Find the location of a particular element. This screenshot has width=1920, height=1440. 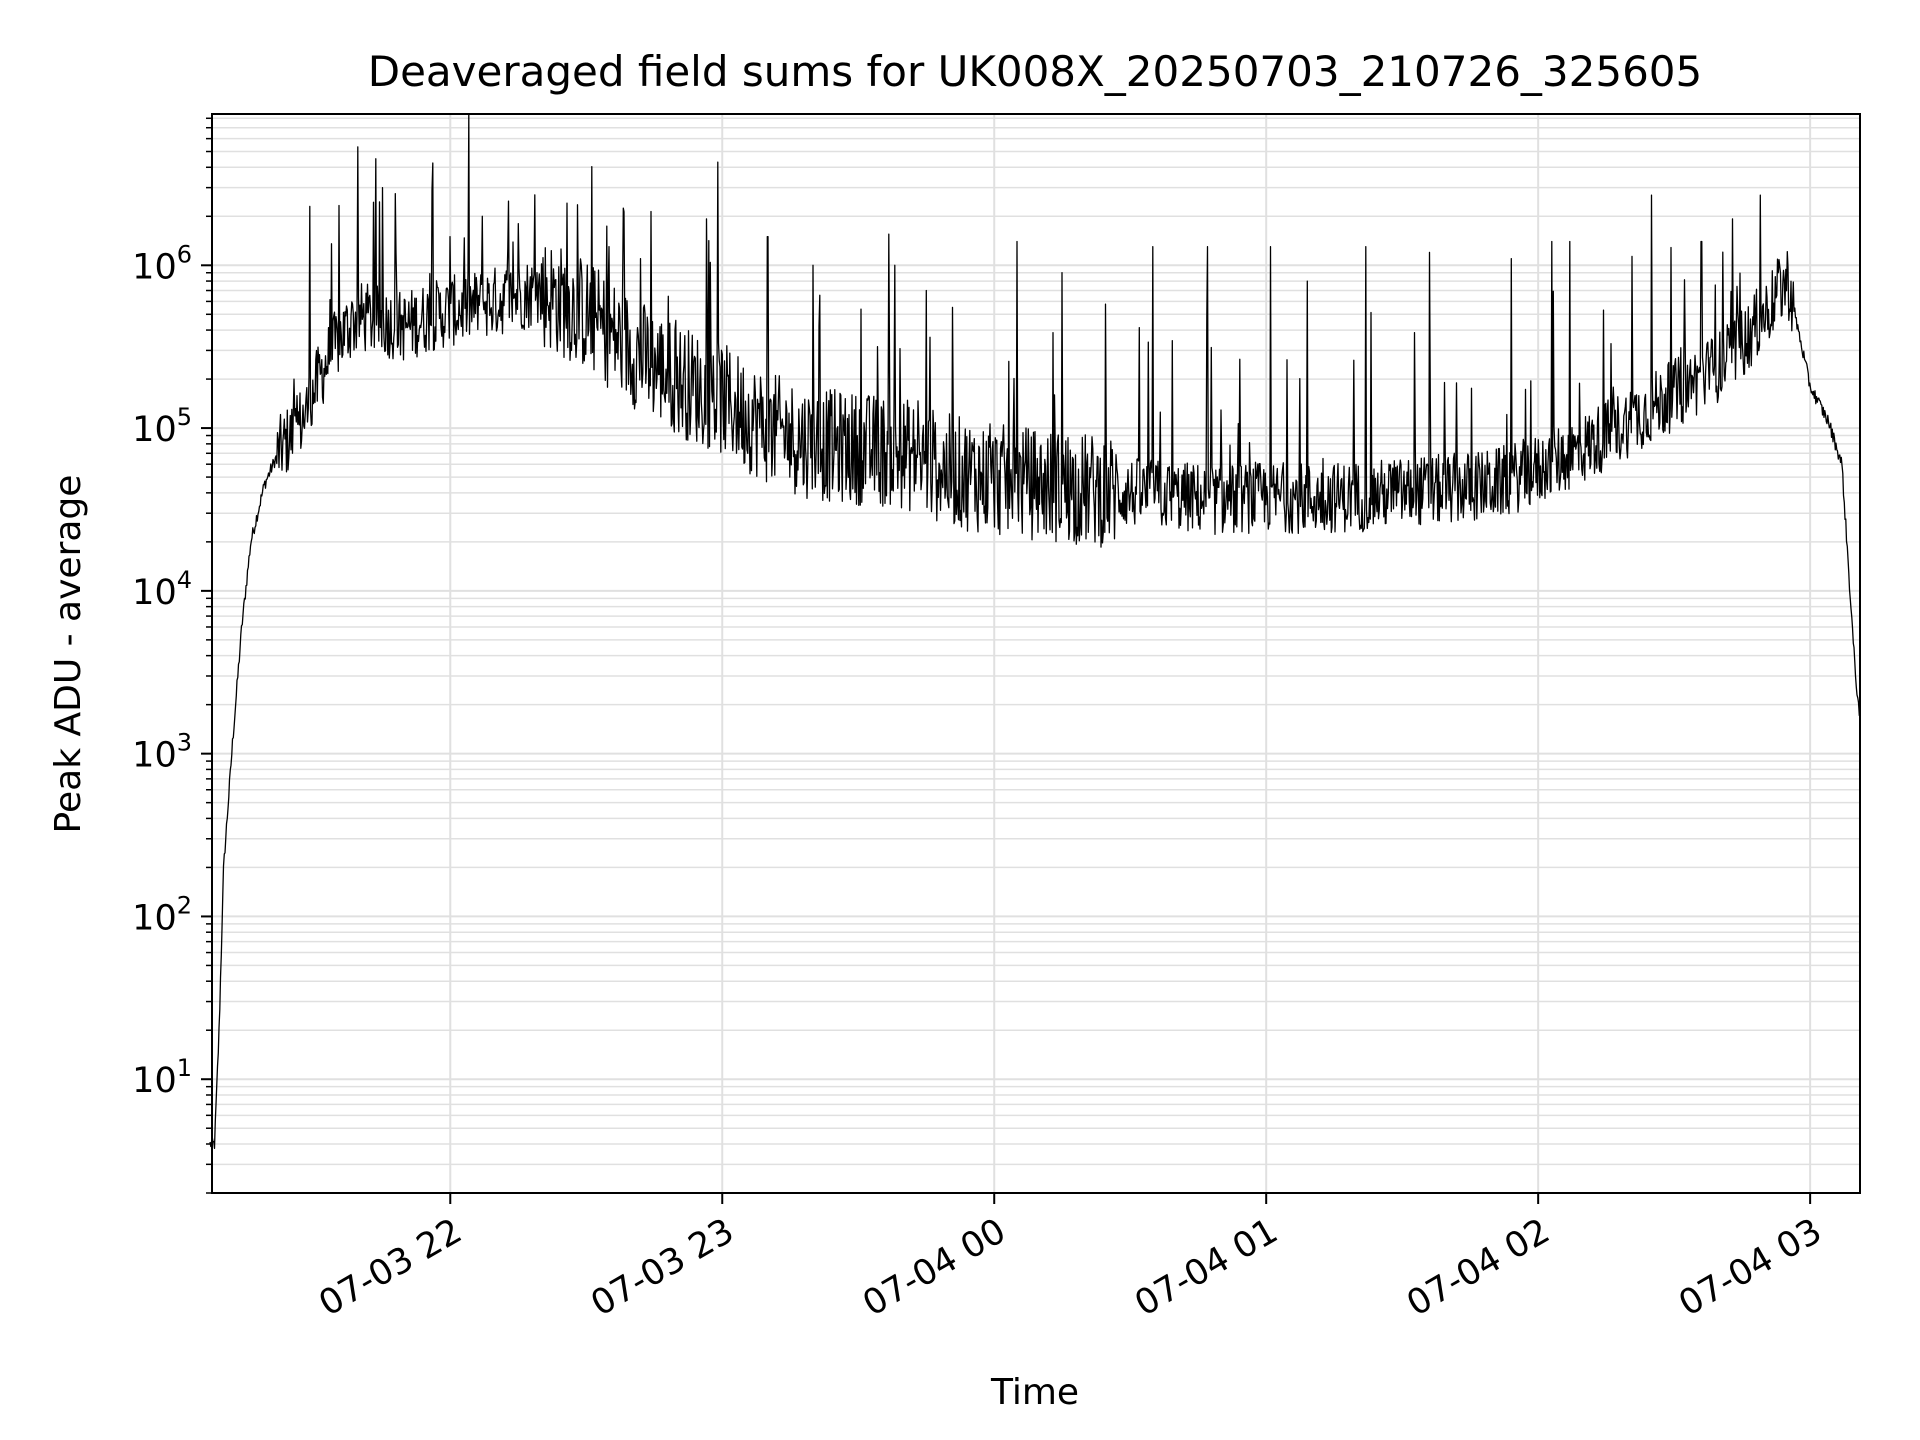

y-axis: 10¹ 10² 10³ 10⁴ 10⁵ 10⁶ is located at coordinates (172, 655).